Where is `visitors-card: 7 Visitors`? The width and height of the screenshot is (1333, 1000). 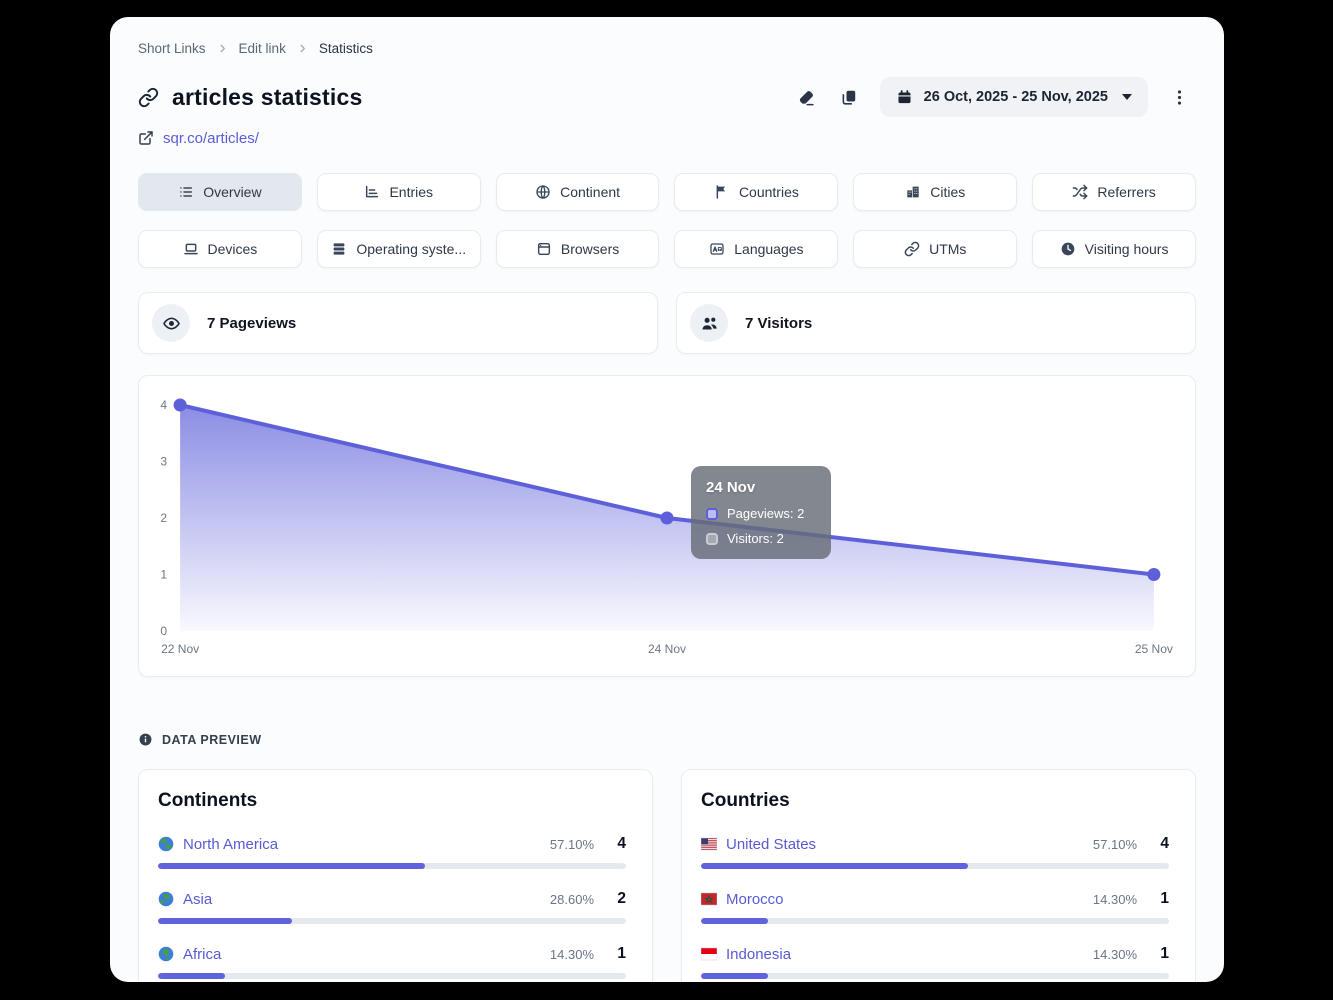
visitors-card: 7 Visitors is located at coordinates (936, 323).